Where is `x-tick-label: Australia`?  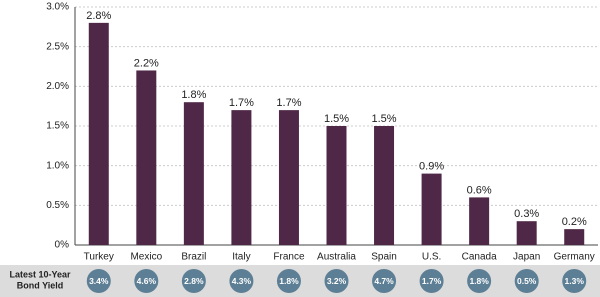 x-tick-label: Australia is located at coordinates (336, 257).